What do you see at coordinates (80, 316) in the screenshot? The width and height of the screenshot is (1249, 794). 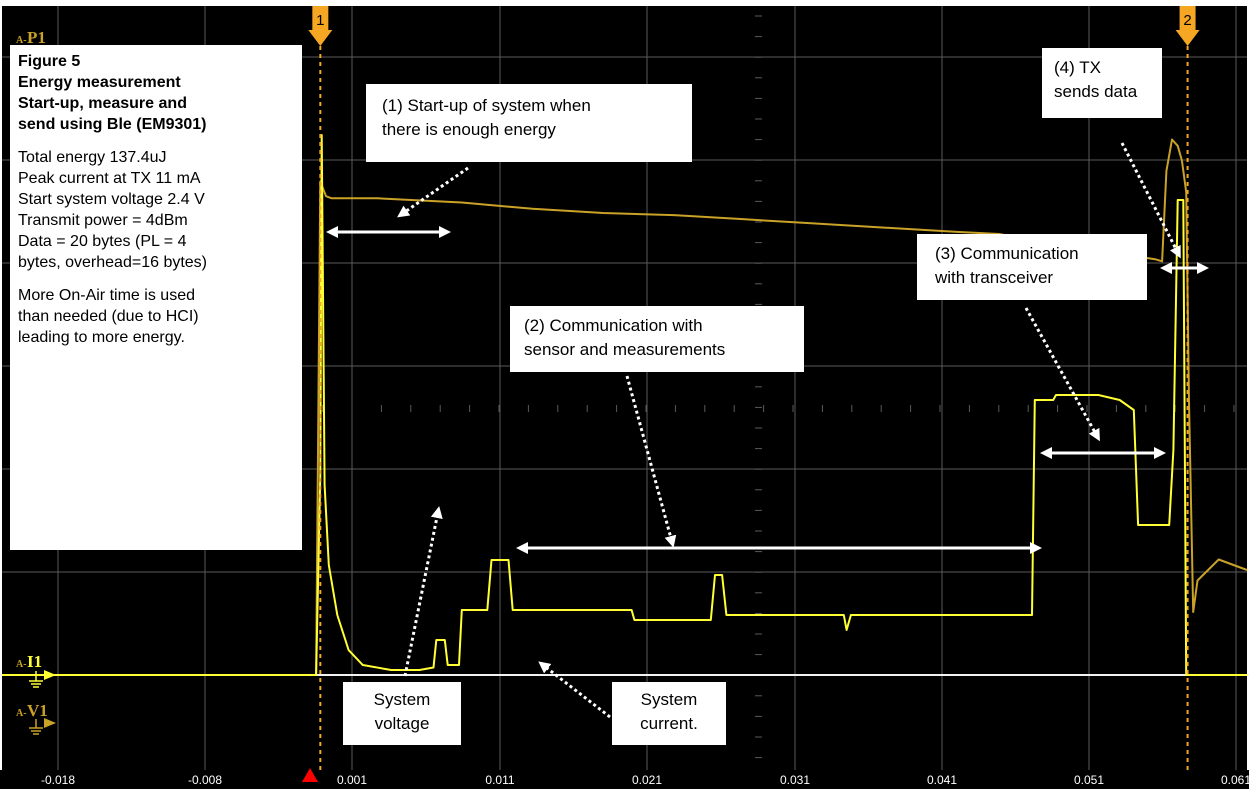 I see `body-word: needed` at bounding box center [80, 316].